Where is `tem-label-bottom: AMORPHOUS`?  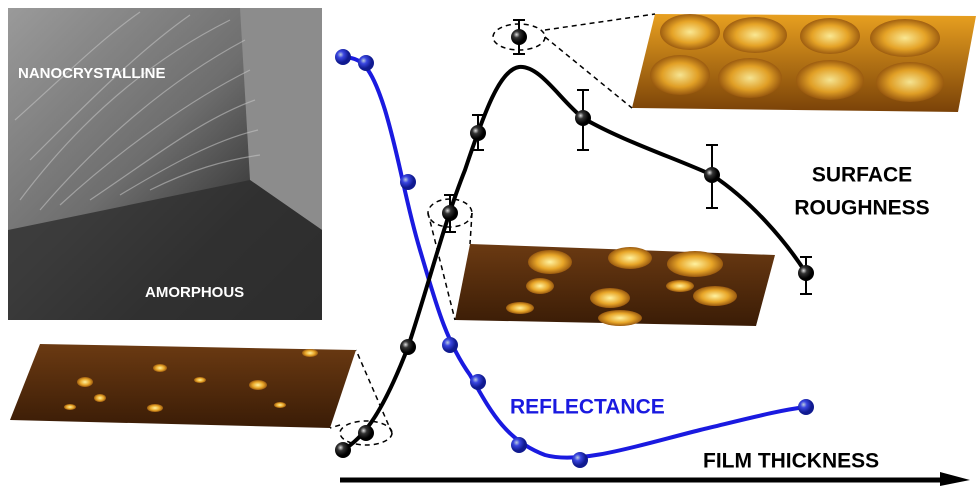 tem-label-bottom: AMORPHOUS is located at coordinates (194, 292).